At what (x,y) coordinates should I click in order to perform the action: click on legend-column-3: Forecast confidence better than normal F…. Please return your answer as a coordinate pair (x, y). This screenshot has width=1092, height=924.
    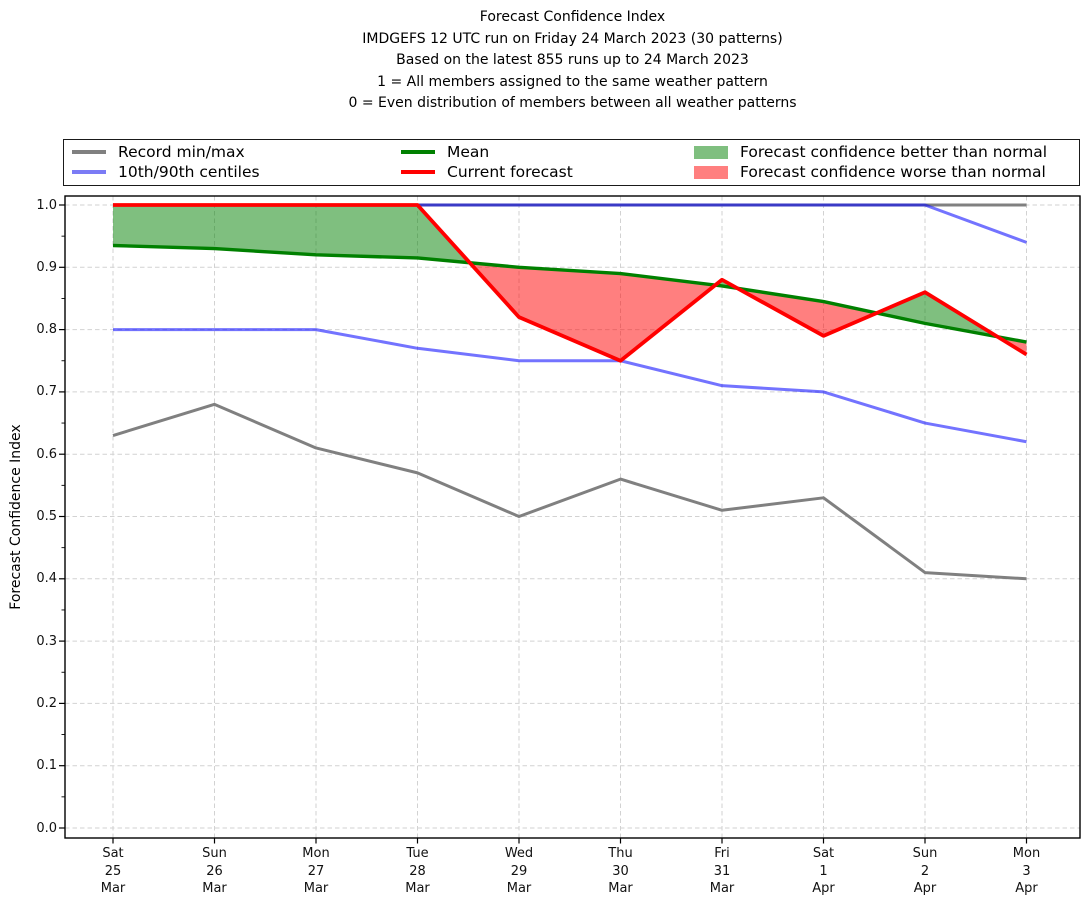
    Looking at the image, I should click on (870, 162).